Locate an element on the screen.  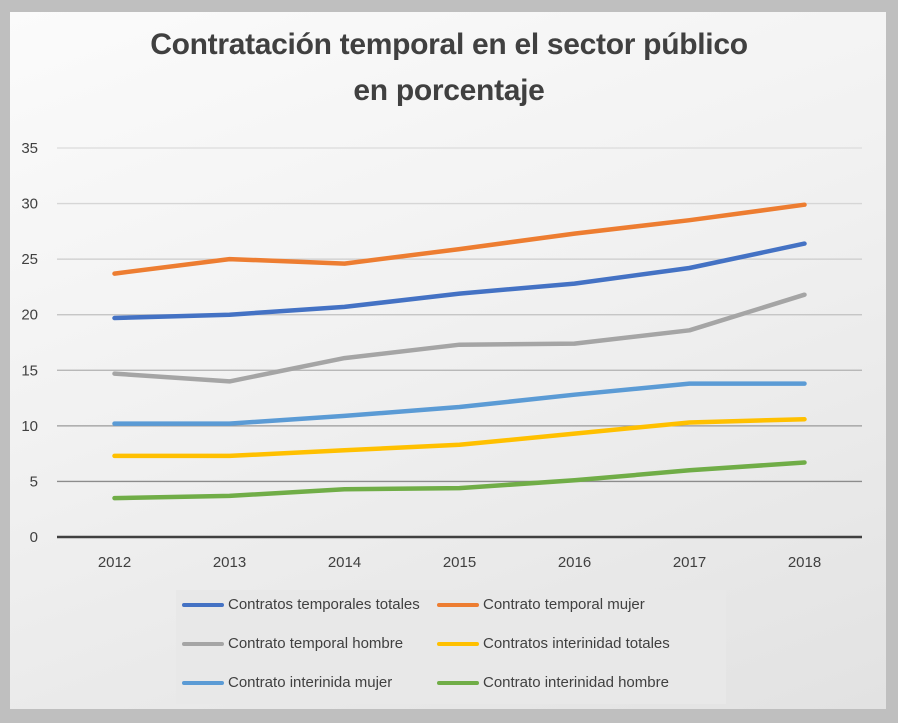
legend-label: Contrato interinida mujer is located at coordinates (310, 682).